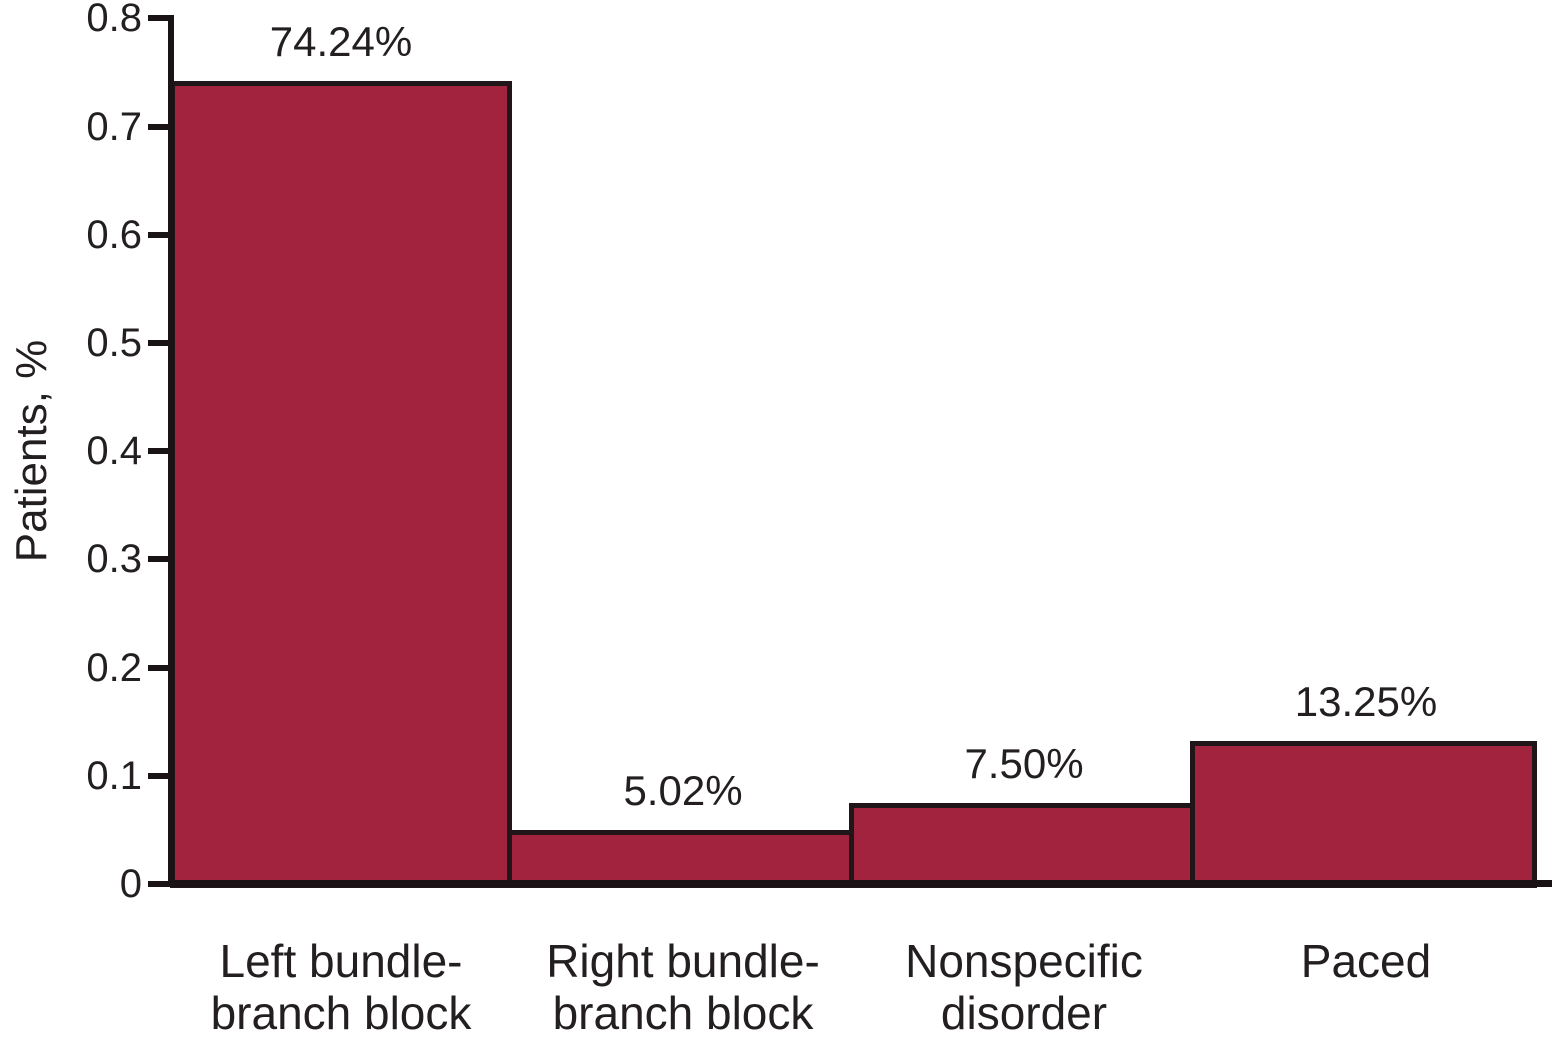 Image resolution: width=1552 pixels, height=1039 pixels. I want to click on y-tick-label: 0.2, so click(114, 667).